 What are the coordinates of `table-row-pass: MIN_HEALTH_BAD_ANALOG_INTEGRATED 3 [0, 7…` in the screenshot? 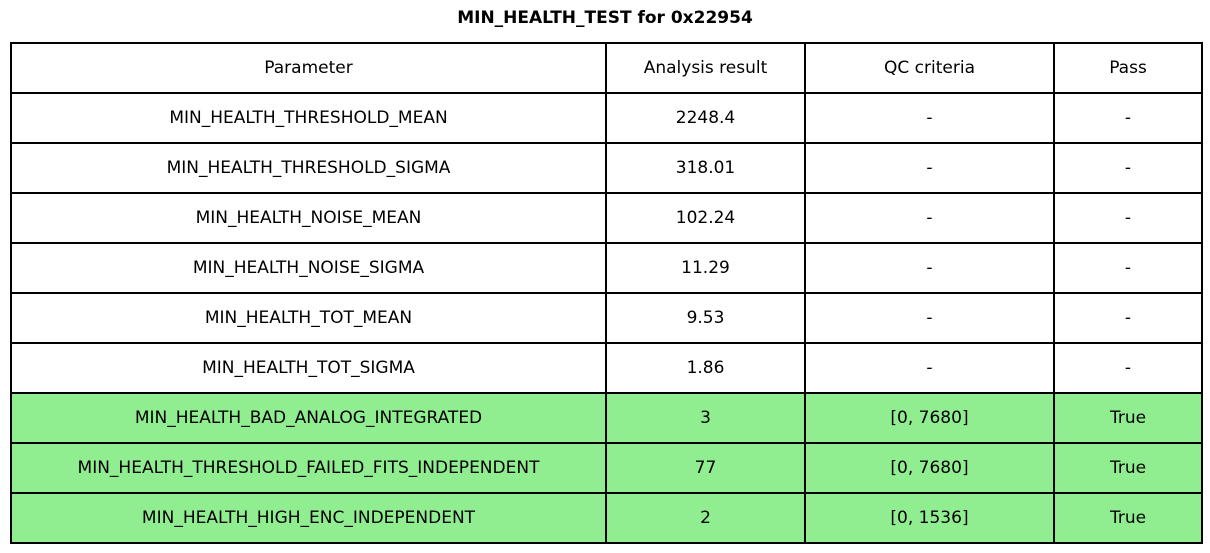 It's located at (606, 418).